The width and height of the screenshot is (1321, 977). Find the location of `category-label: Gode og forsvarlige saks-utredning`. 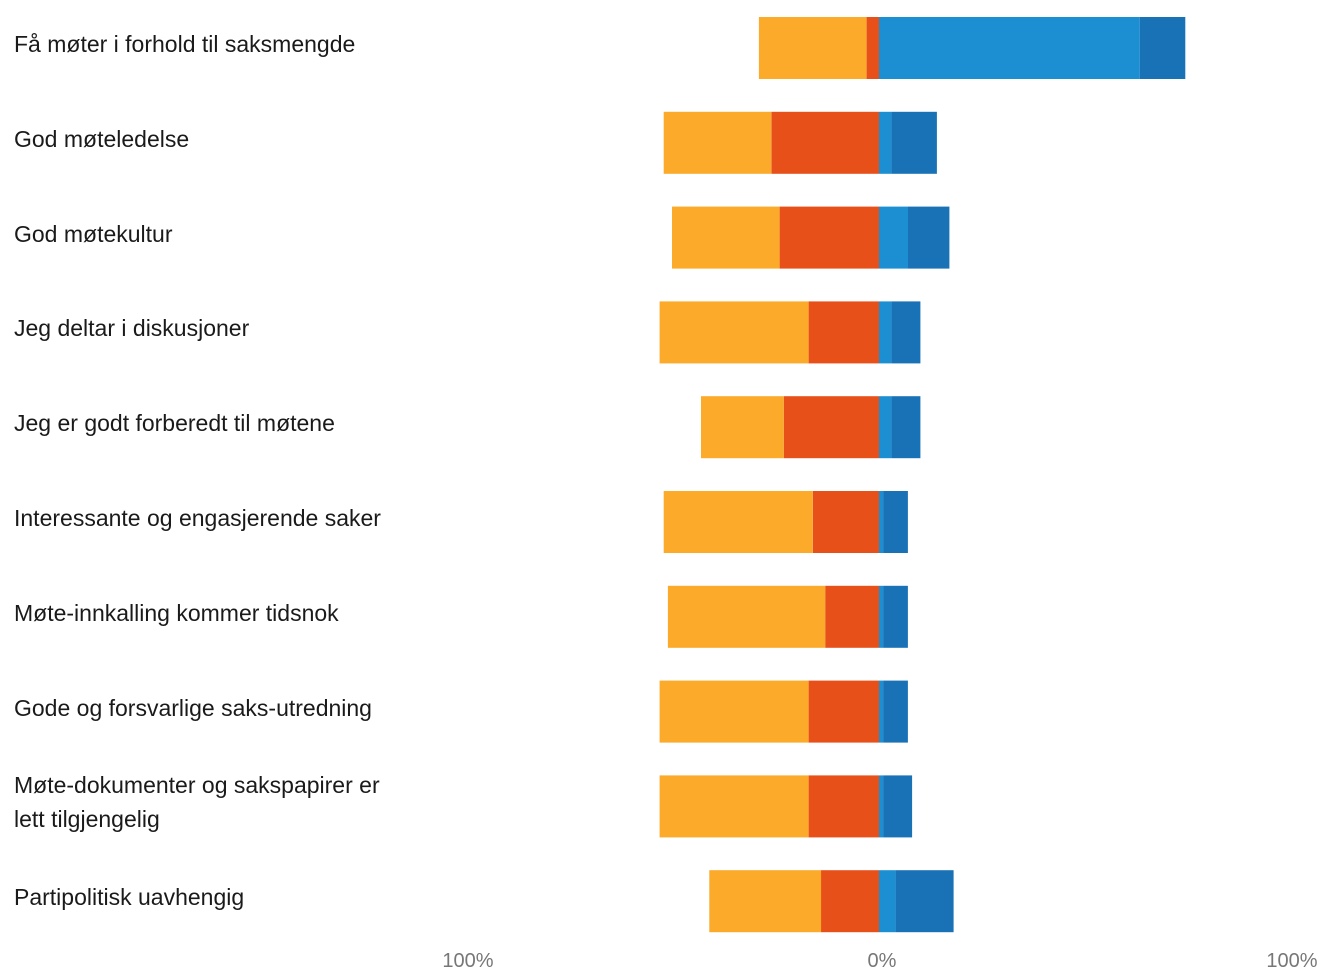

category-label: Gode og forsvarlige saks-utredning is located at coordinates (214, 708).